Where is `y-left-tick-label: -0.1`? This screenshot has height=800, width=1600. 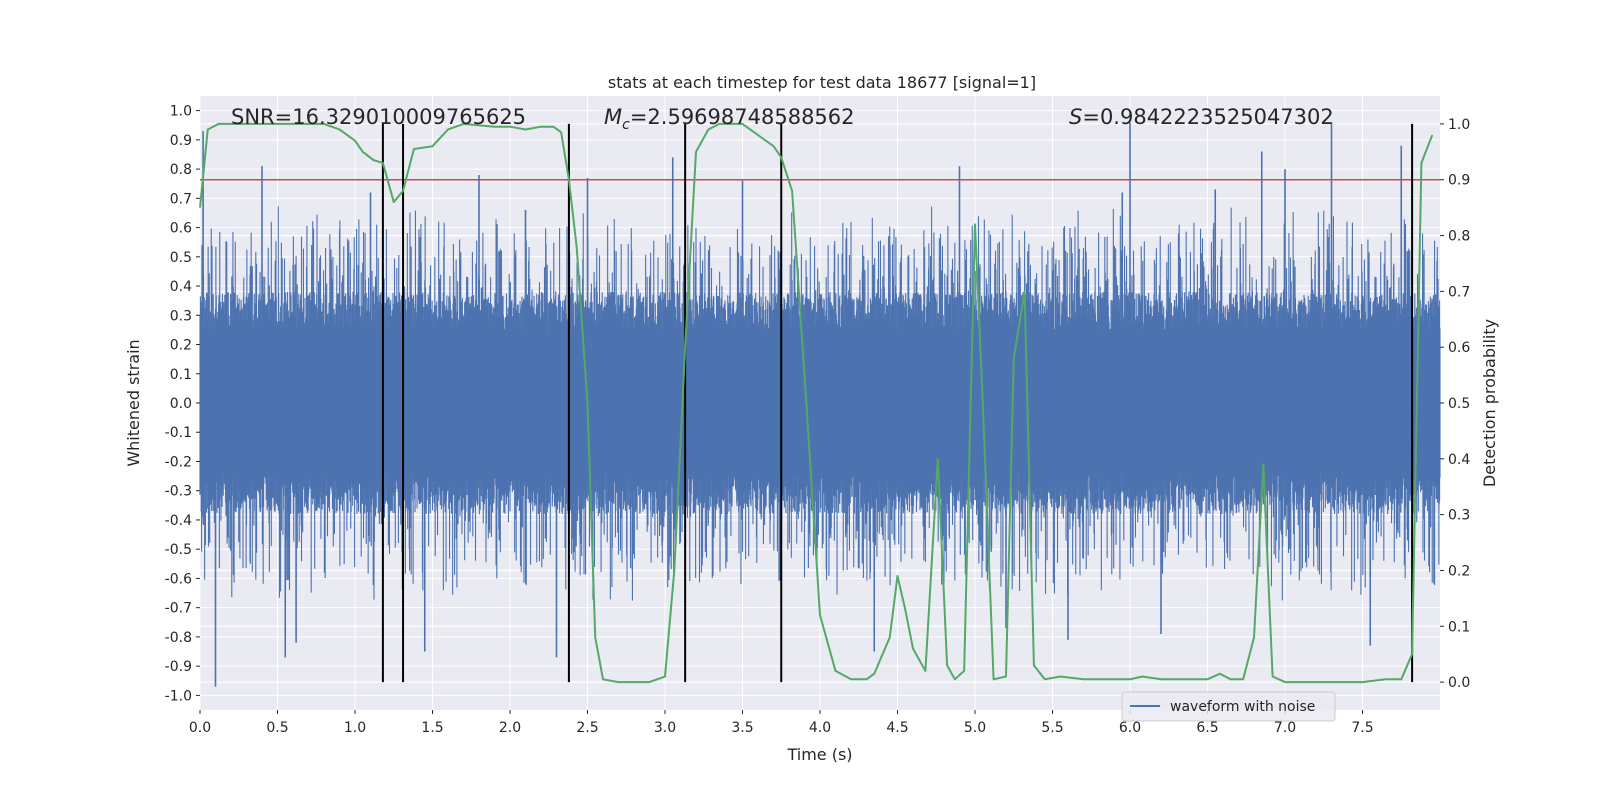 y-left-tick-label: -0.1 is located at coordinates (178, 433).